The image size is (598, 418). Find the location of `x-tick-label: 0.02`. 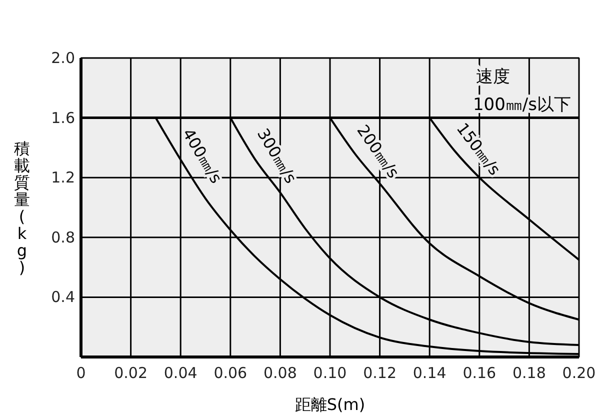

x-tick-label: 0.02 is located at coordinates (131, 373).